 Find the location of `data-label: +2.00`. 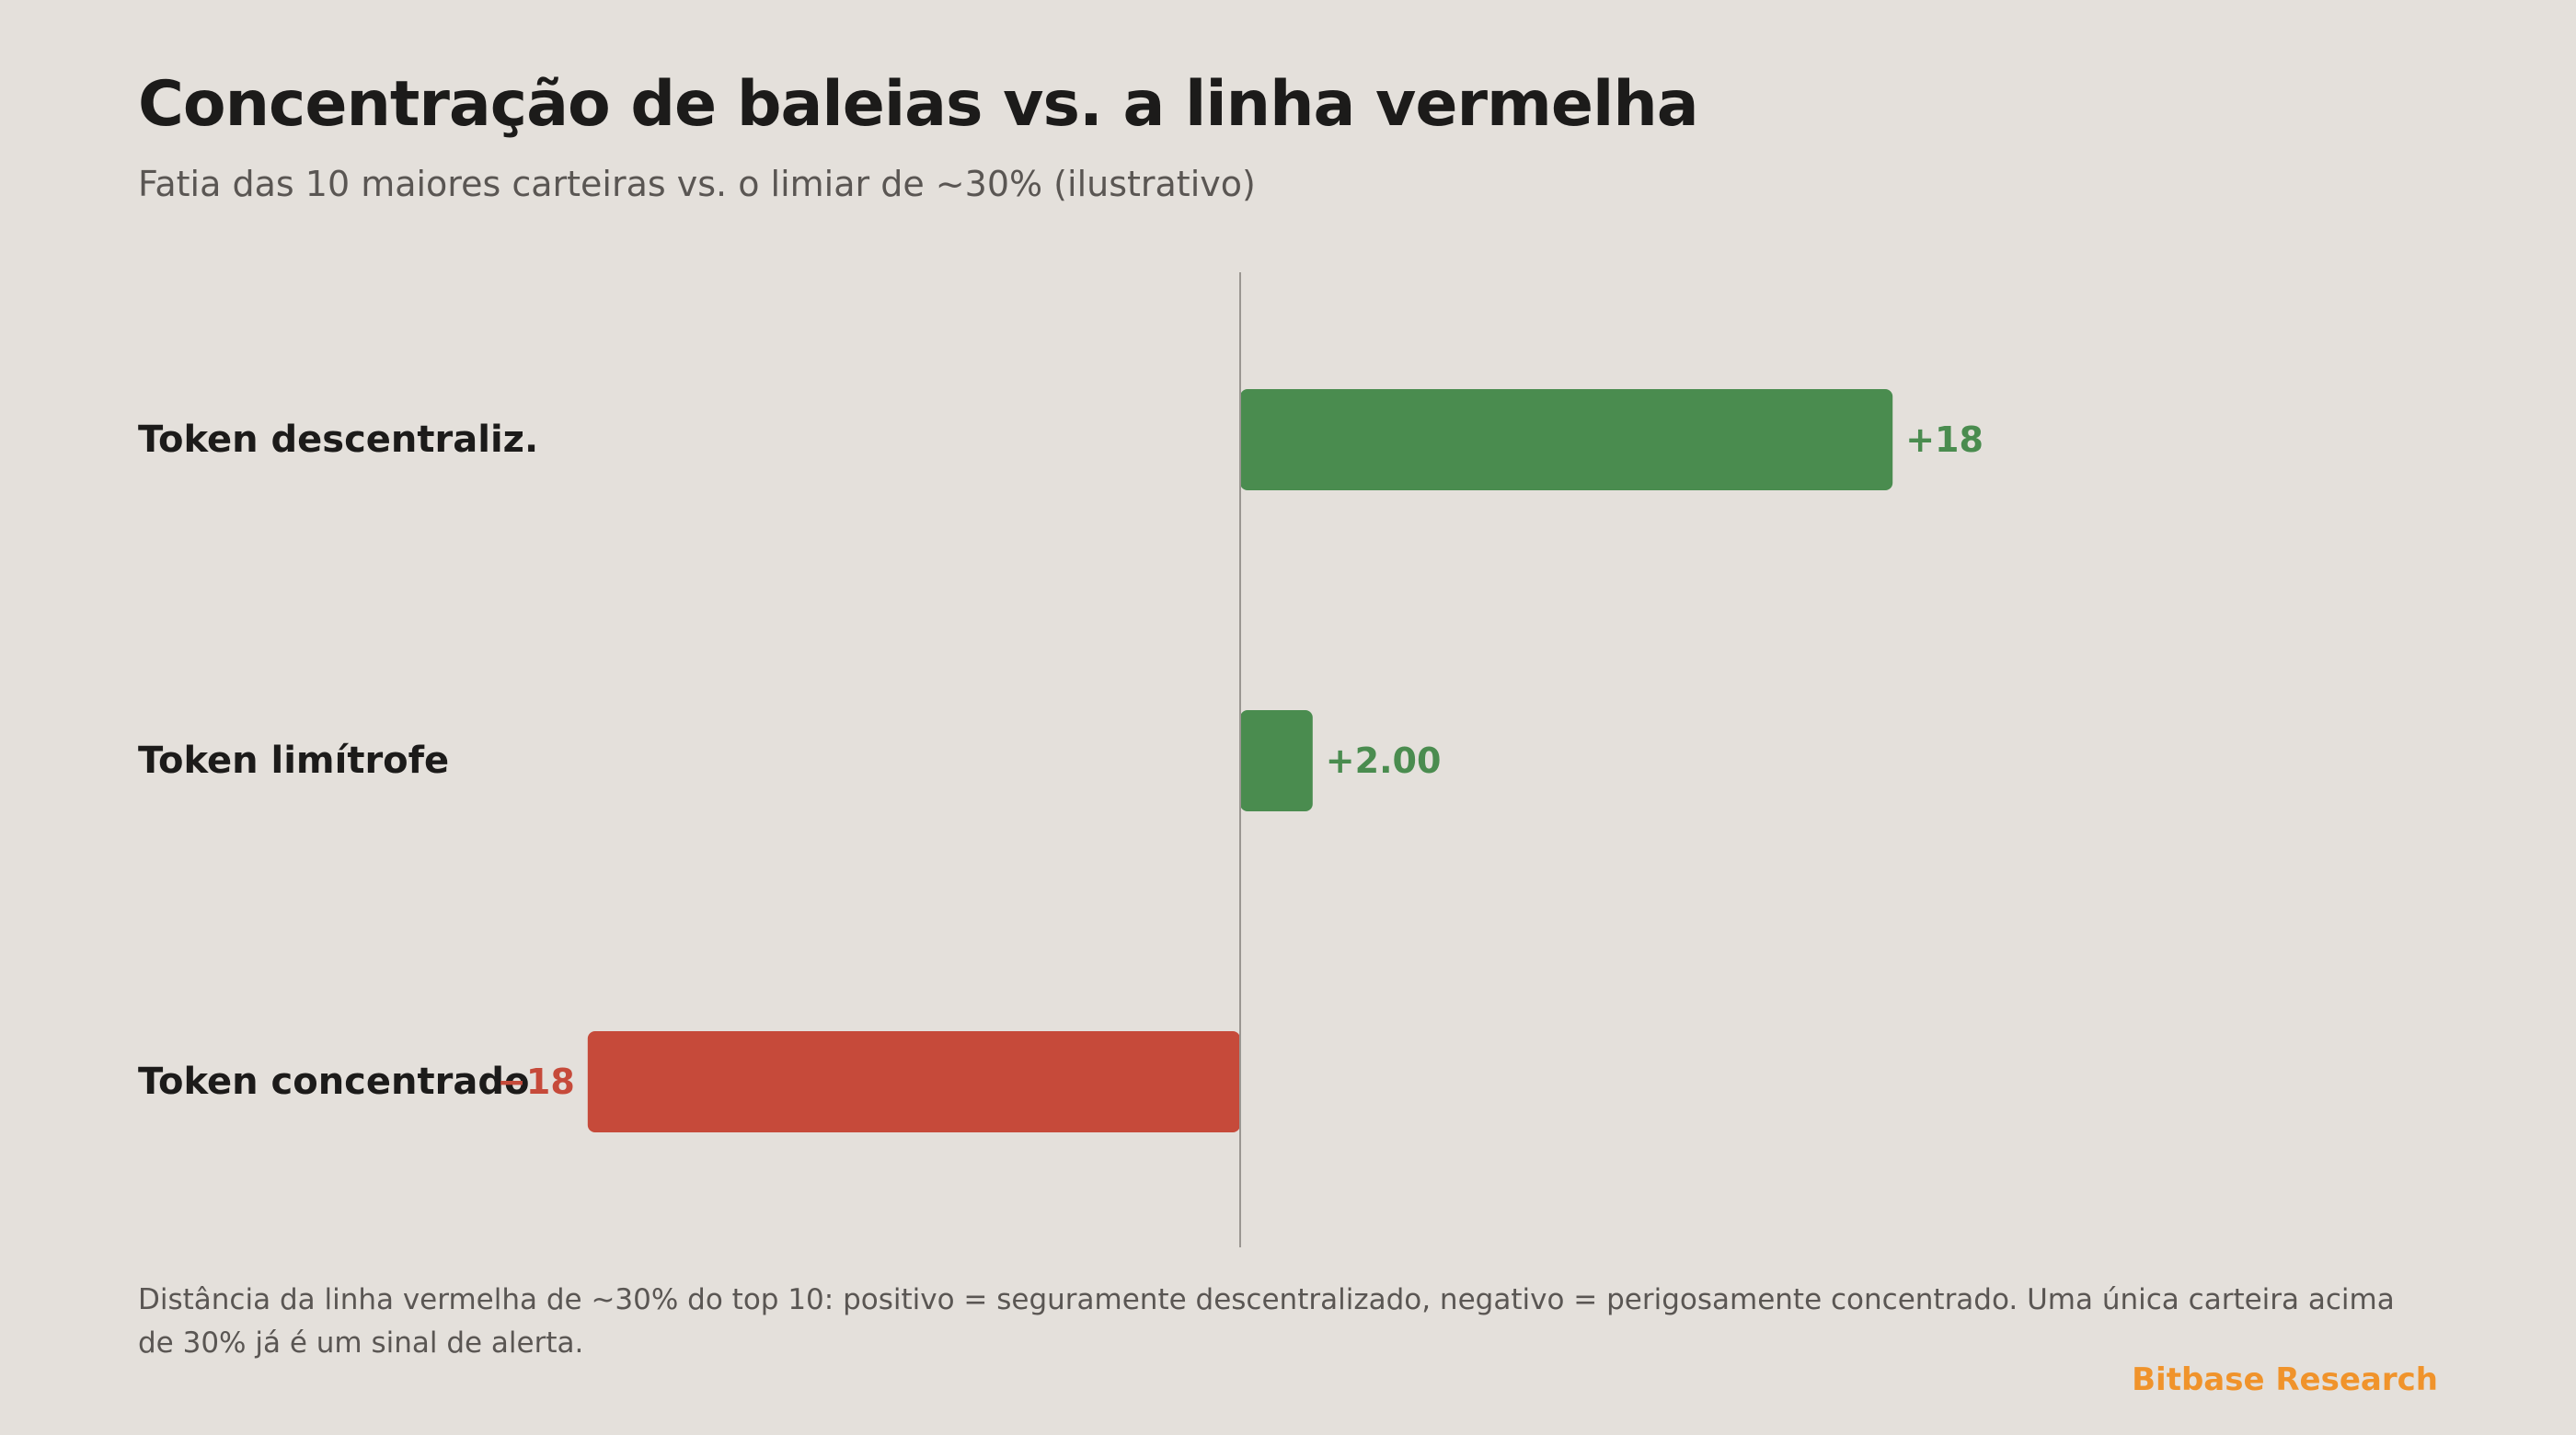

data-label: +2.00 is located at coordinates (1384, 760).